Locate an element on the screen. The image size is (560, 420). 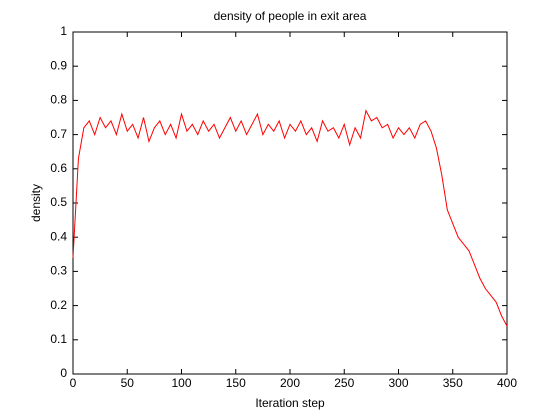
x-tick-label: 400 is located at coordinates (507, 383).